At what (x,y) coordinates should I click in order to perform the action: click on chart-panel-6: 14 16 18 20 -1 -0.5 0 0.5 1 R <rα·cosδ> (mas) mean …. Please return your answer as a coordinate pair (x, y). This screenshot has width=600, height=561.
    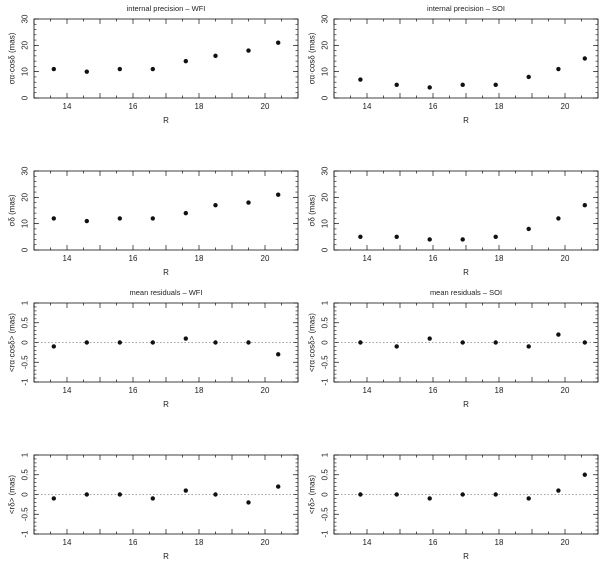
    Looking at the image, I should click on (453, 348).